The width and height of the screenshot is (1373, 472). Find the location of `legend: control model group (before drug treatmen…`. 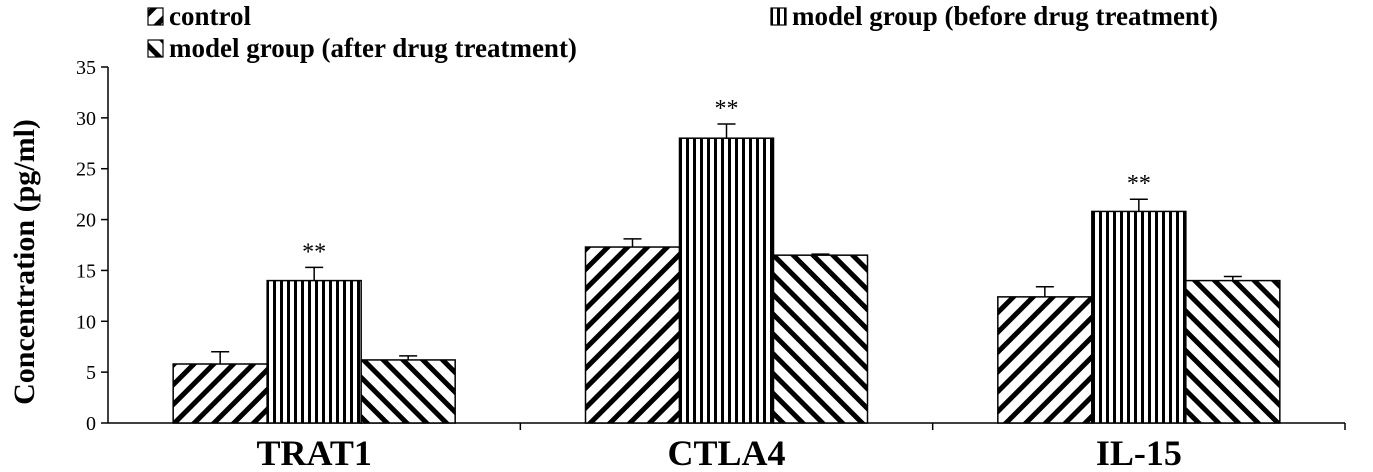

legend: control model group (before drug treatmen… is located at coordinates (682, 32).